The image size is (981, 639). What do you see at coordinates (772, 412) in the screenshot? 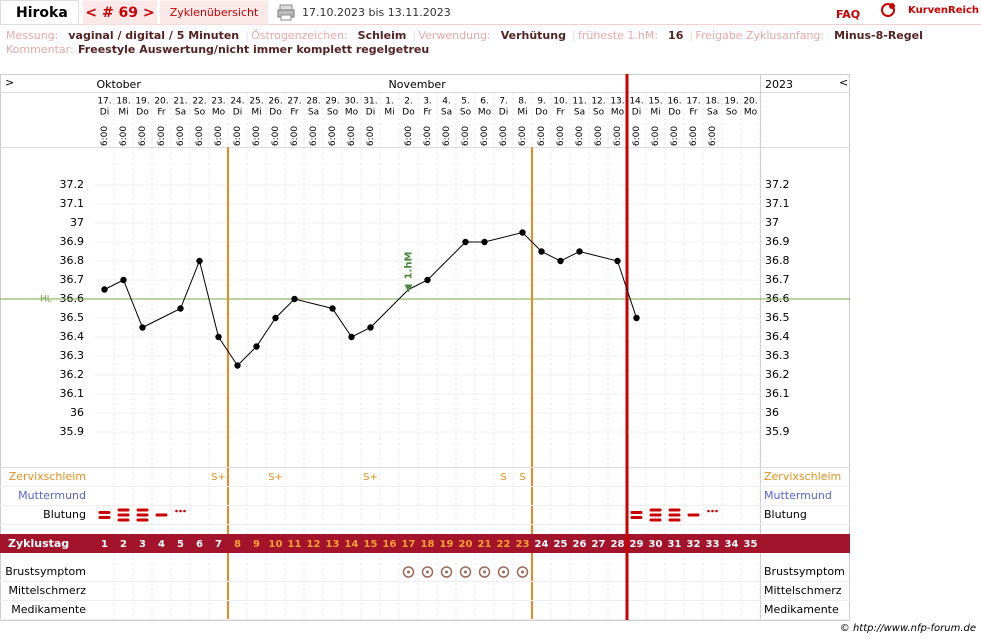
I see `y-tick-label-right: 36` at bounding box center [772, 412].